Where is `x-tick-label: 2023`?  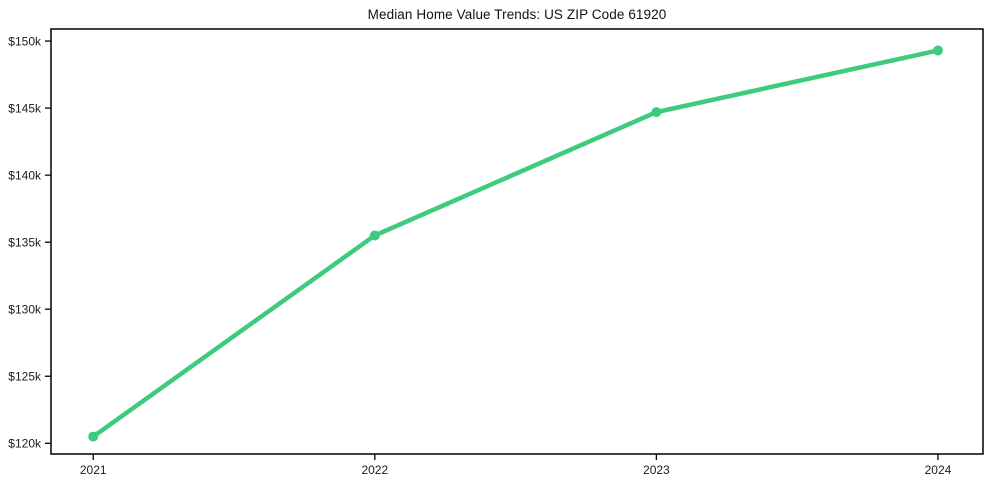
x-tick-label: 2023 is located at coordinates (656, 470).